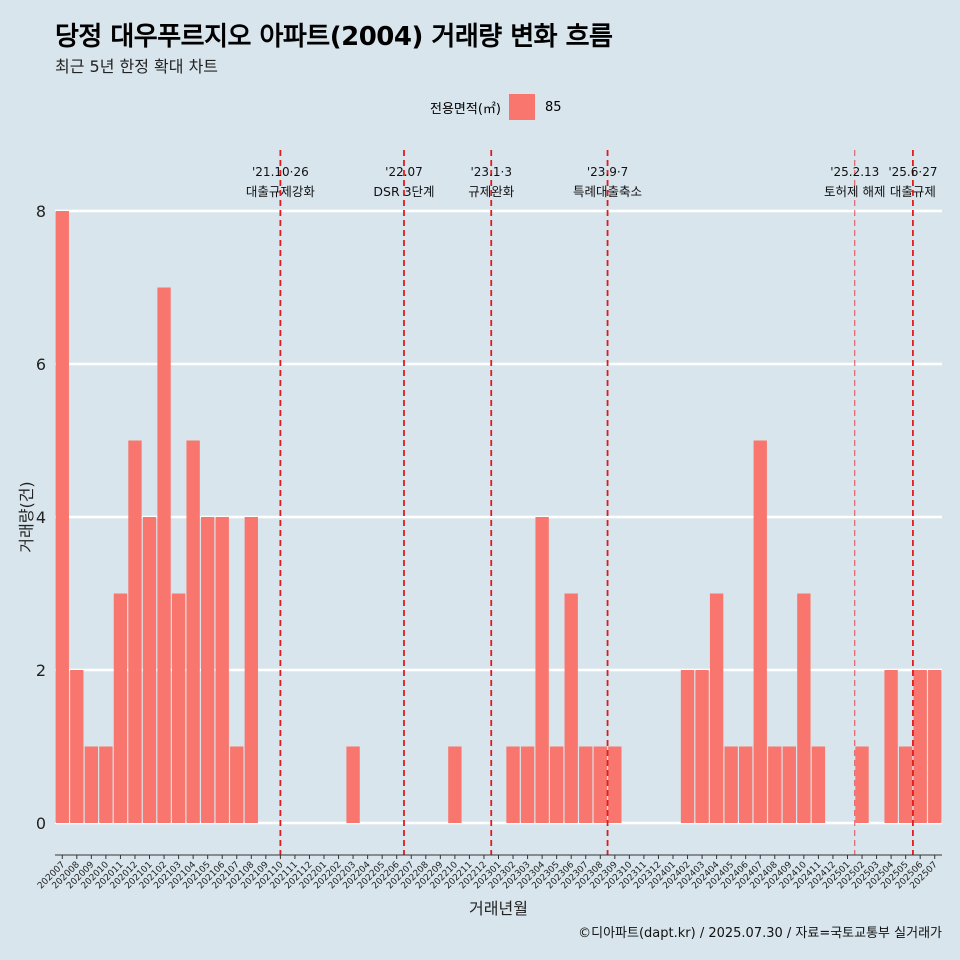 The image size is (960, 960). What do you see at coordinates (498, 908) in the screenshot?
I see `x-axis-title: 거래년월` at bounding box center [498, 908].